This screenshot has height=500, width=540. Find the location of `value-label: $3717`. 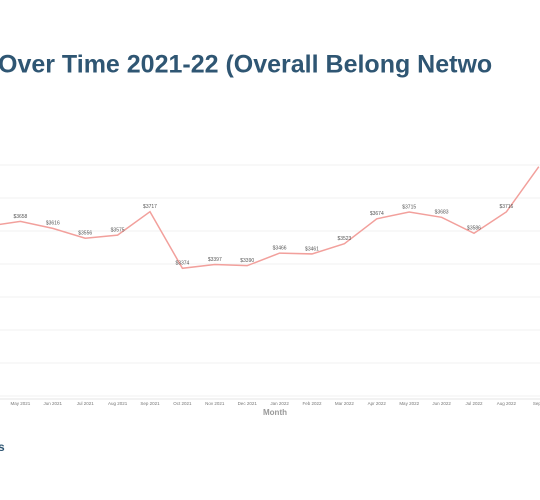

value-label: $3717 is located at coordinates (150, 207).